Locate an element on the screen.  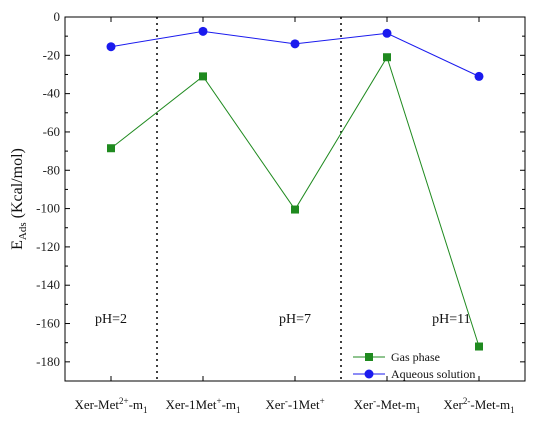
x-category-label: Xer2--Met-m1 is located at coordinates (478, 405).